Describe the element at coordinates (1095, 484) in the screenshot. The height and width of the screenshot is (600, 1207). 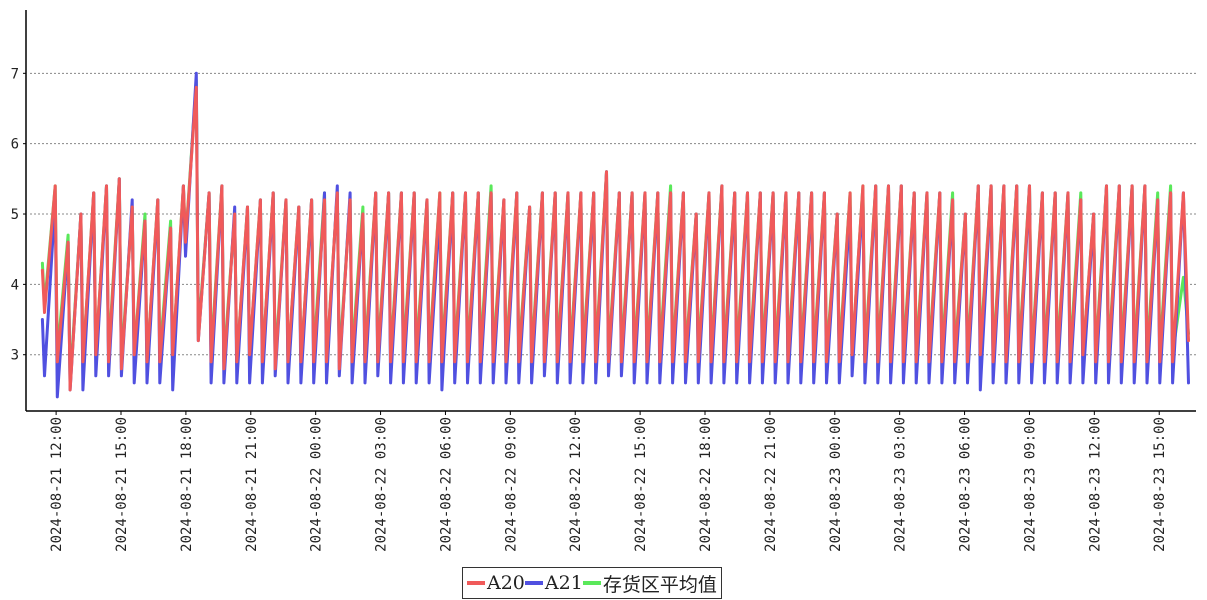
I see `x-tick-label: 2024-08-23 12:00` at that location.